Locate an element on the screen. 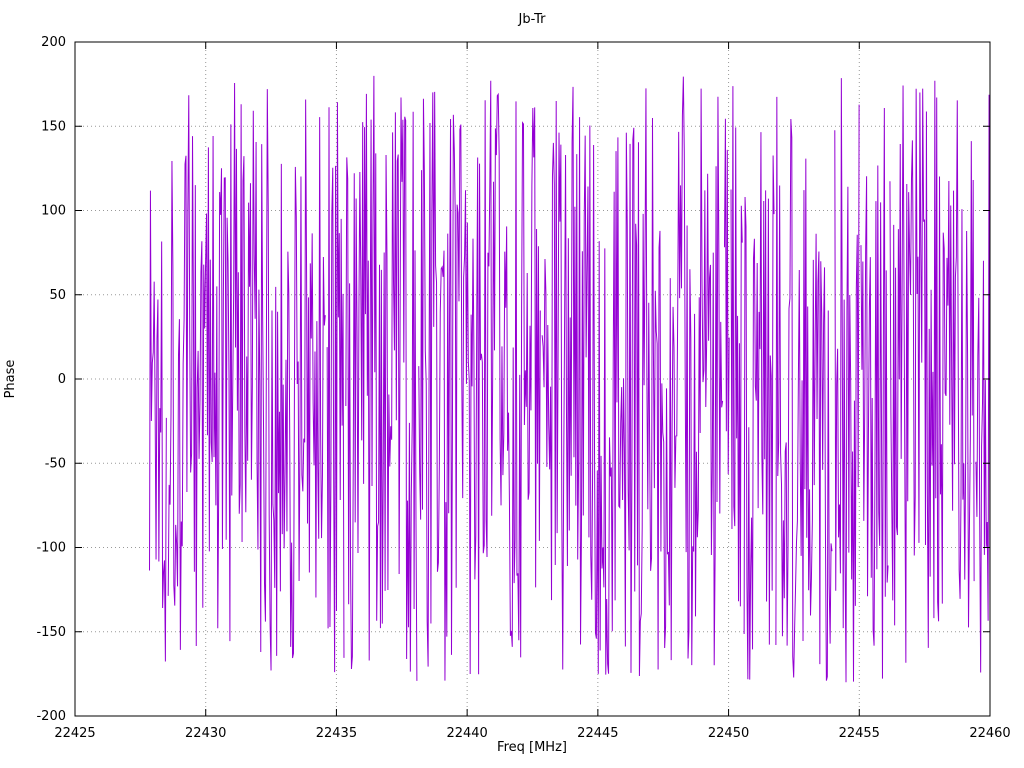  x-tick-label: 22445 is located at coordinates (597, 733).